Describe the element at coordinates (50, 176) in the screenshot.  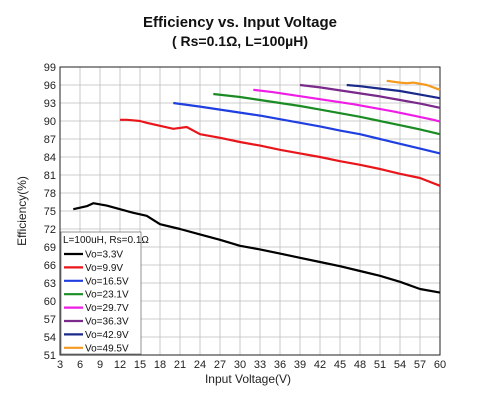
I see `y-tick-label: 81` at that location.